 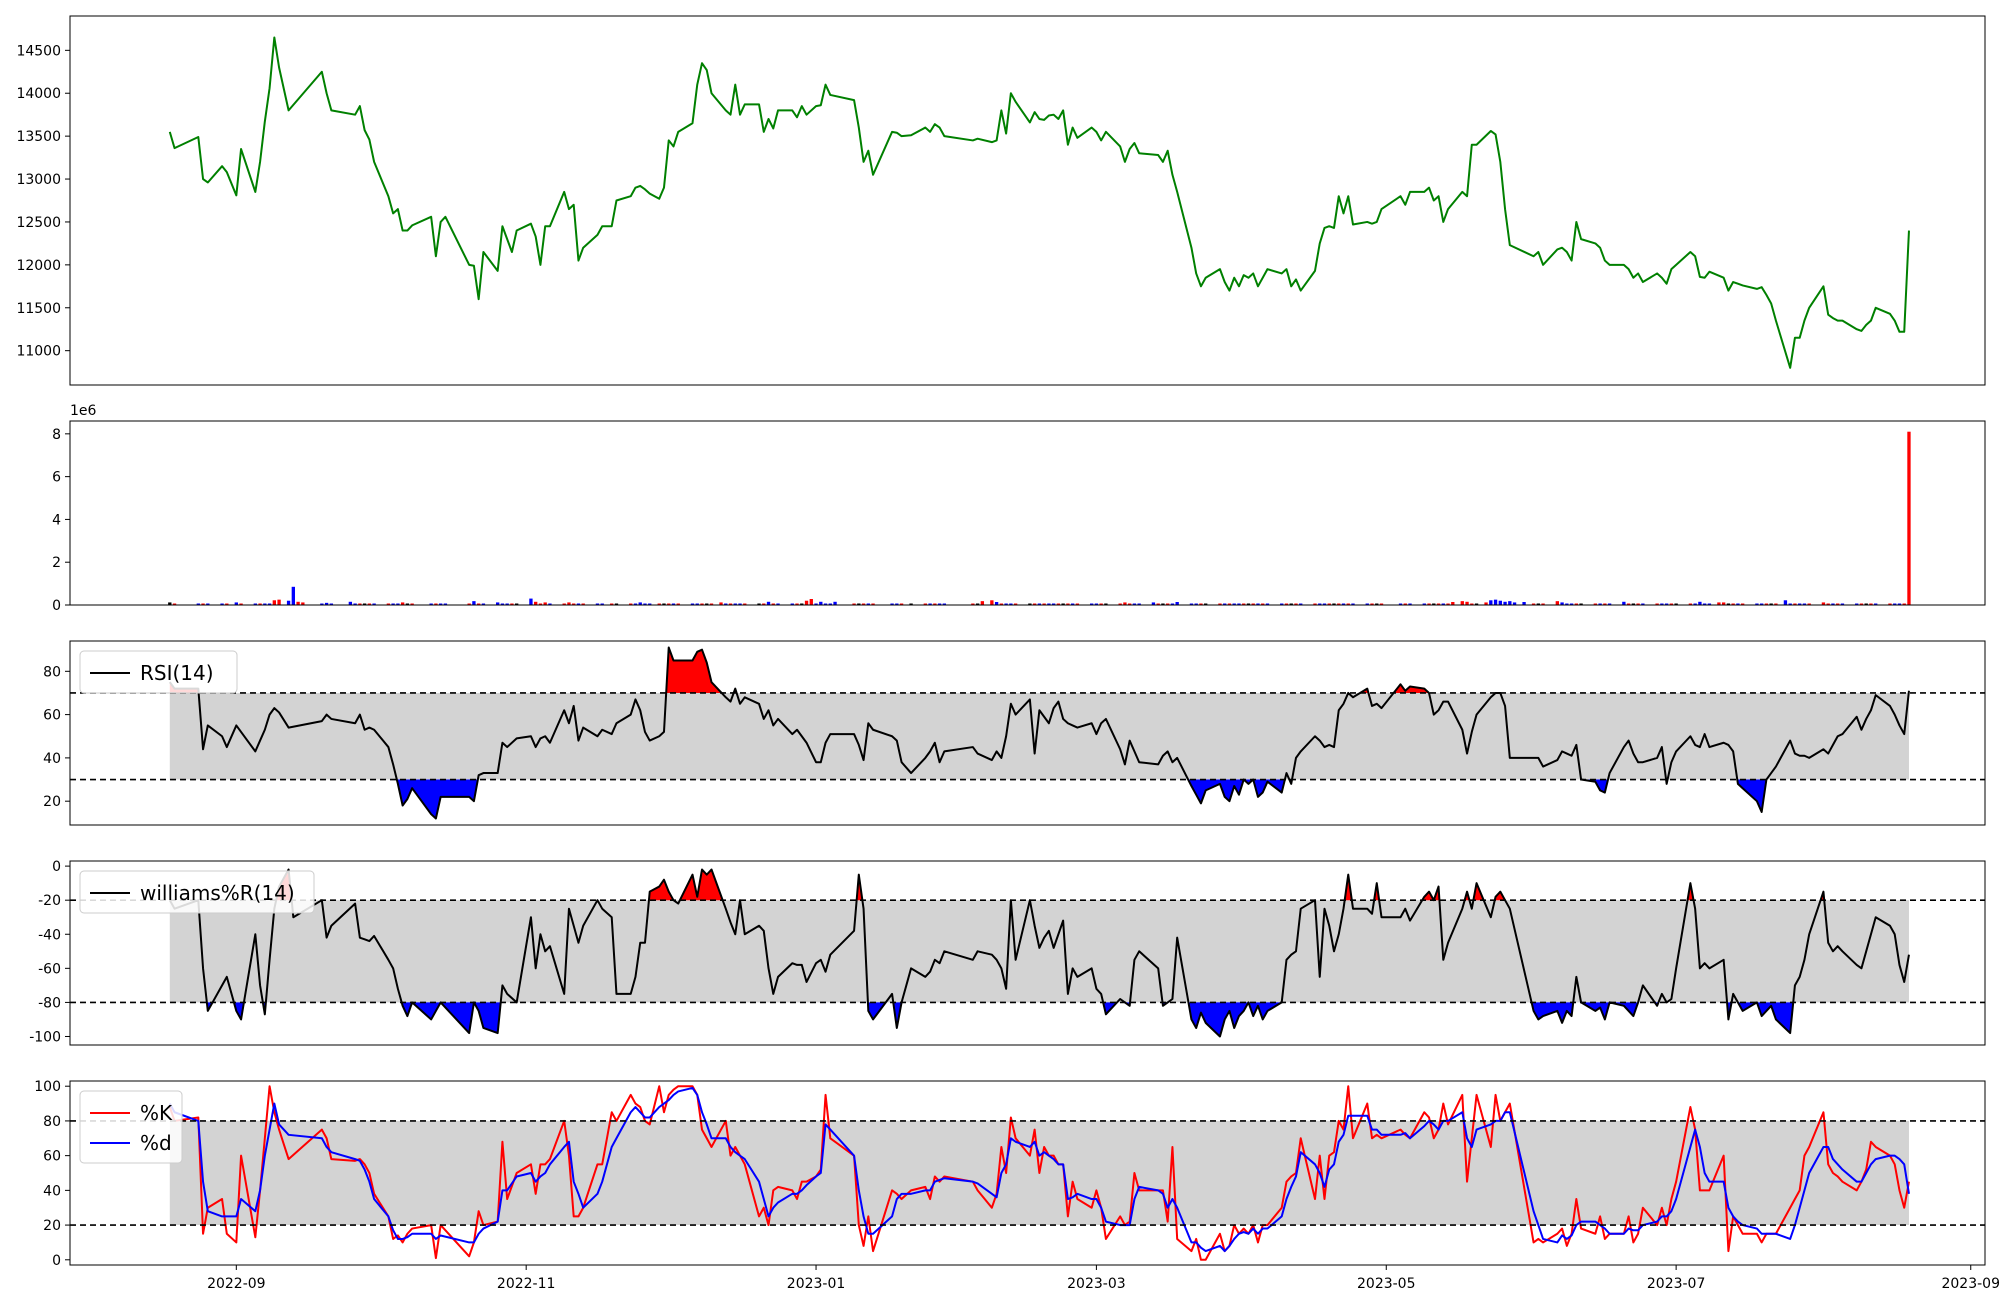 What do you see at coordinates (177, 673) in the screenshot?
I see `rsi-legend-label: RSI(14)` at bounding box center [177, 673].